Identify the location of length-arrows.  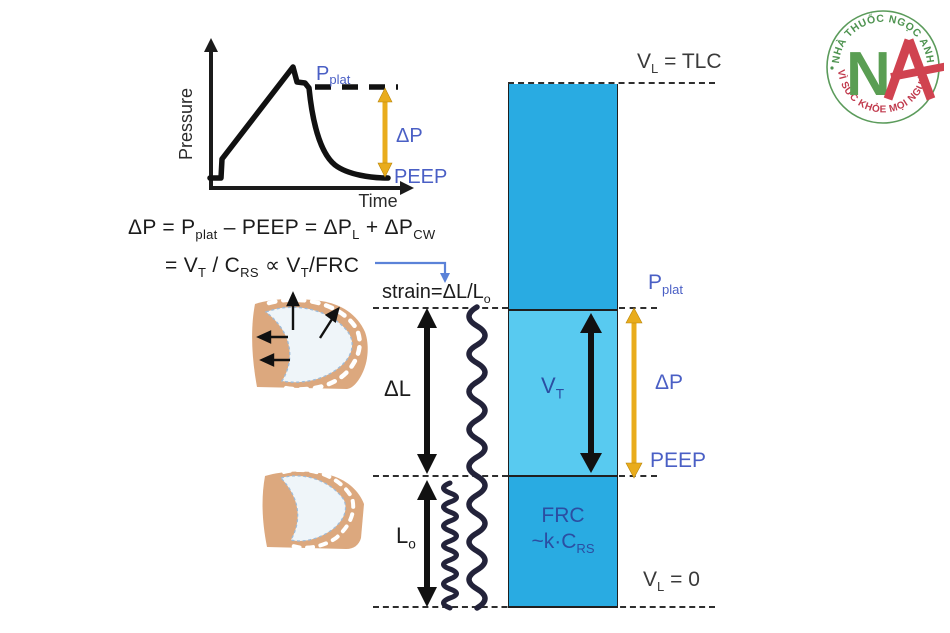
(427, 457).